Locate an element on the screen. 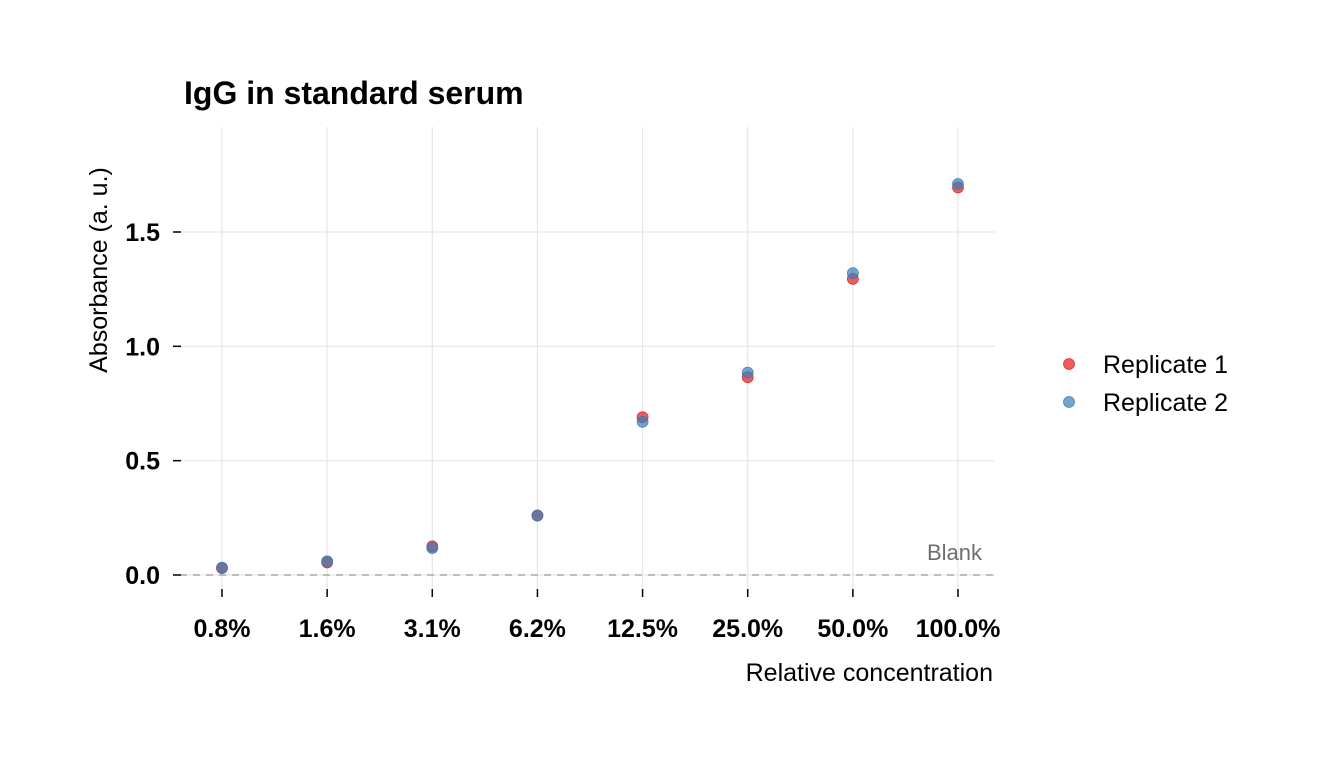 Image resolution: width=1344 pixels, height=768 pixels. legend-label: Replicate 2 is located at coordinates (1165, 403).